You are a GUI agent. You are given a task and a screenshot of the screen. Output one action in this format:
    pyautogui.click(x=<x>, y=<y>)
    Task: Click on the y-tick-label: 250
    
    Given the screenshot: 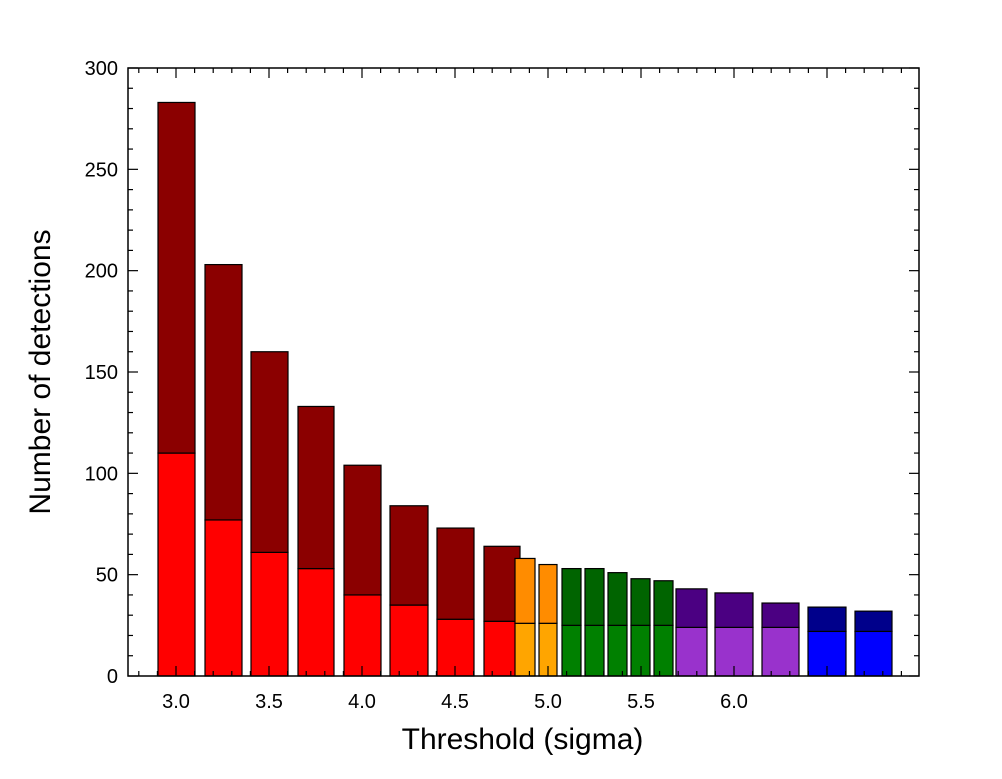 What is the action you would take?
    pyautogui.click(x=101, y=170)
    